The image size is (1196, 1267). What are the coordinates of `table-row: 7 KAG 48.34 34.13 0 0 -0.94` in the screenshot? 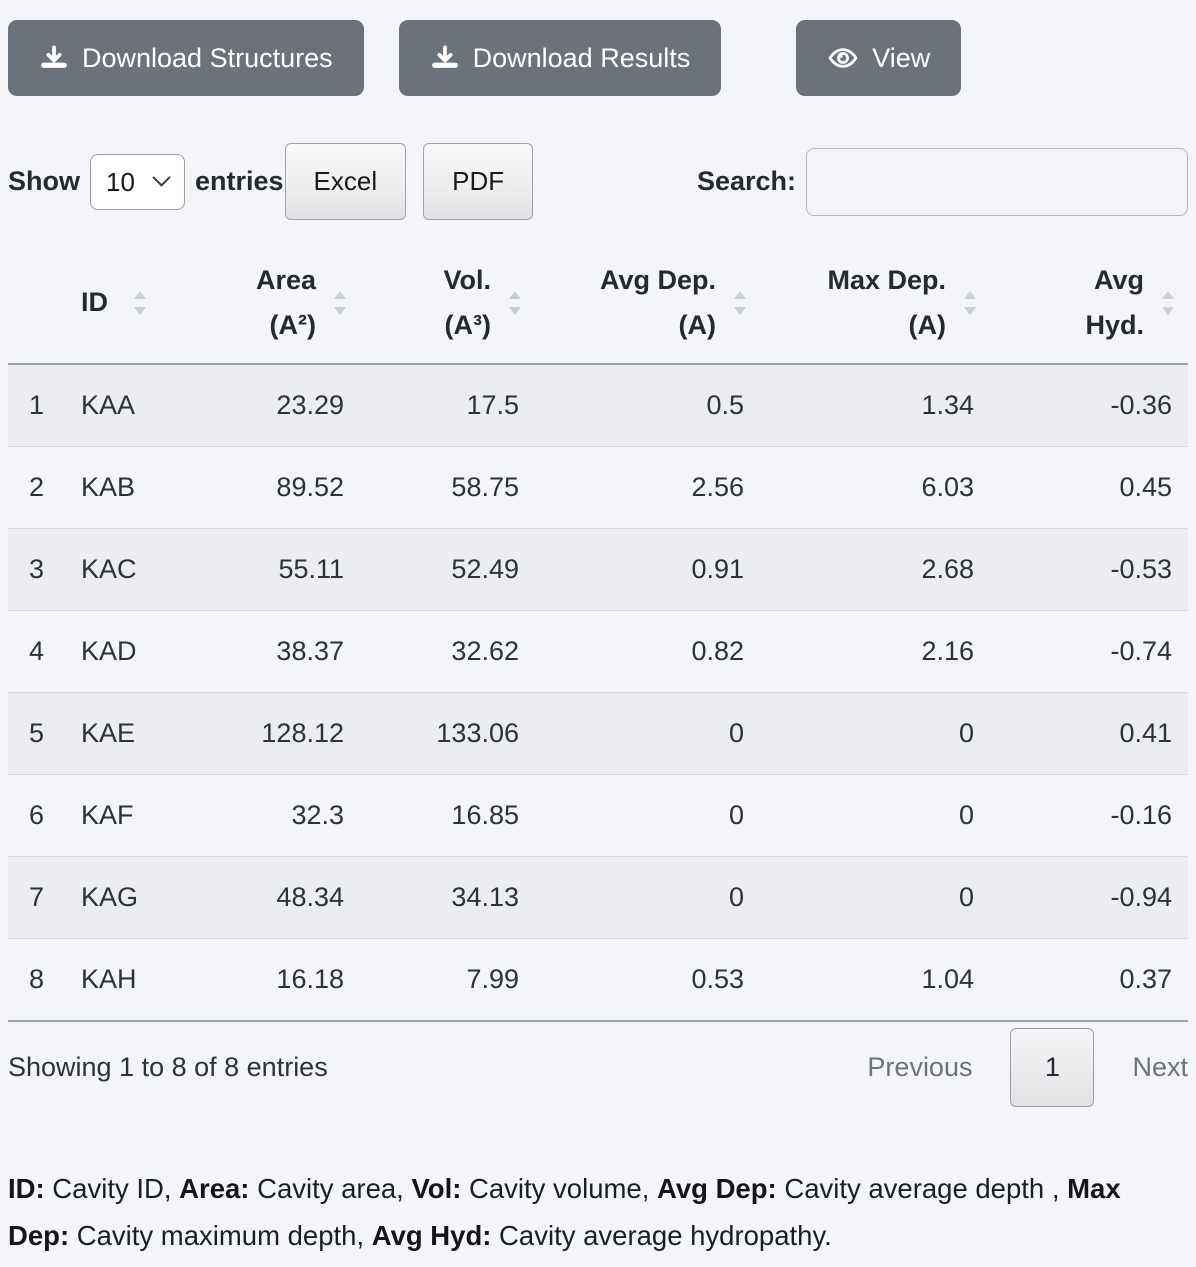 It's located at (598, 898).